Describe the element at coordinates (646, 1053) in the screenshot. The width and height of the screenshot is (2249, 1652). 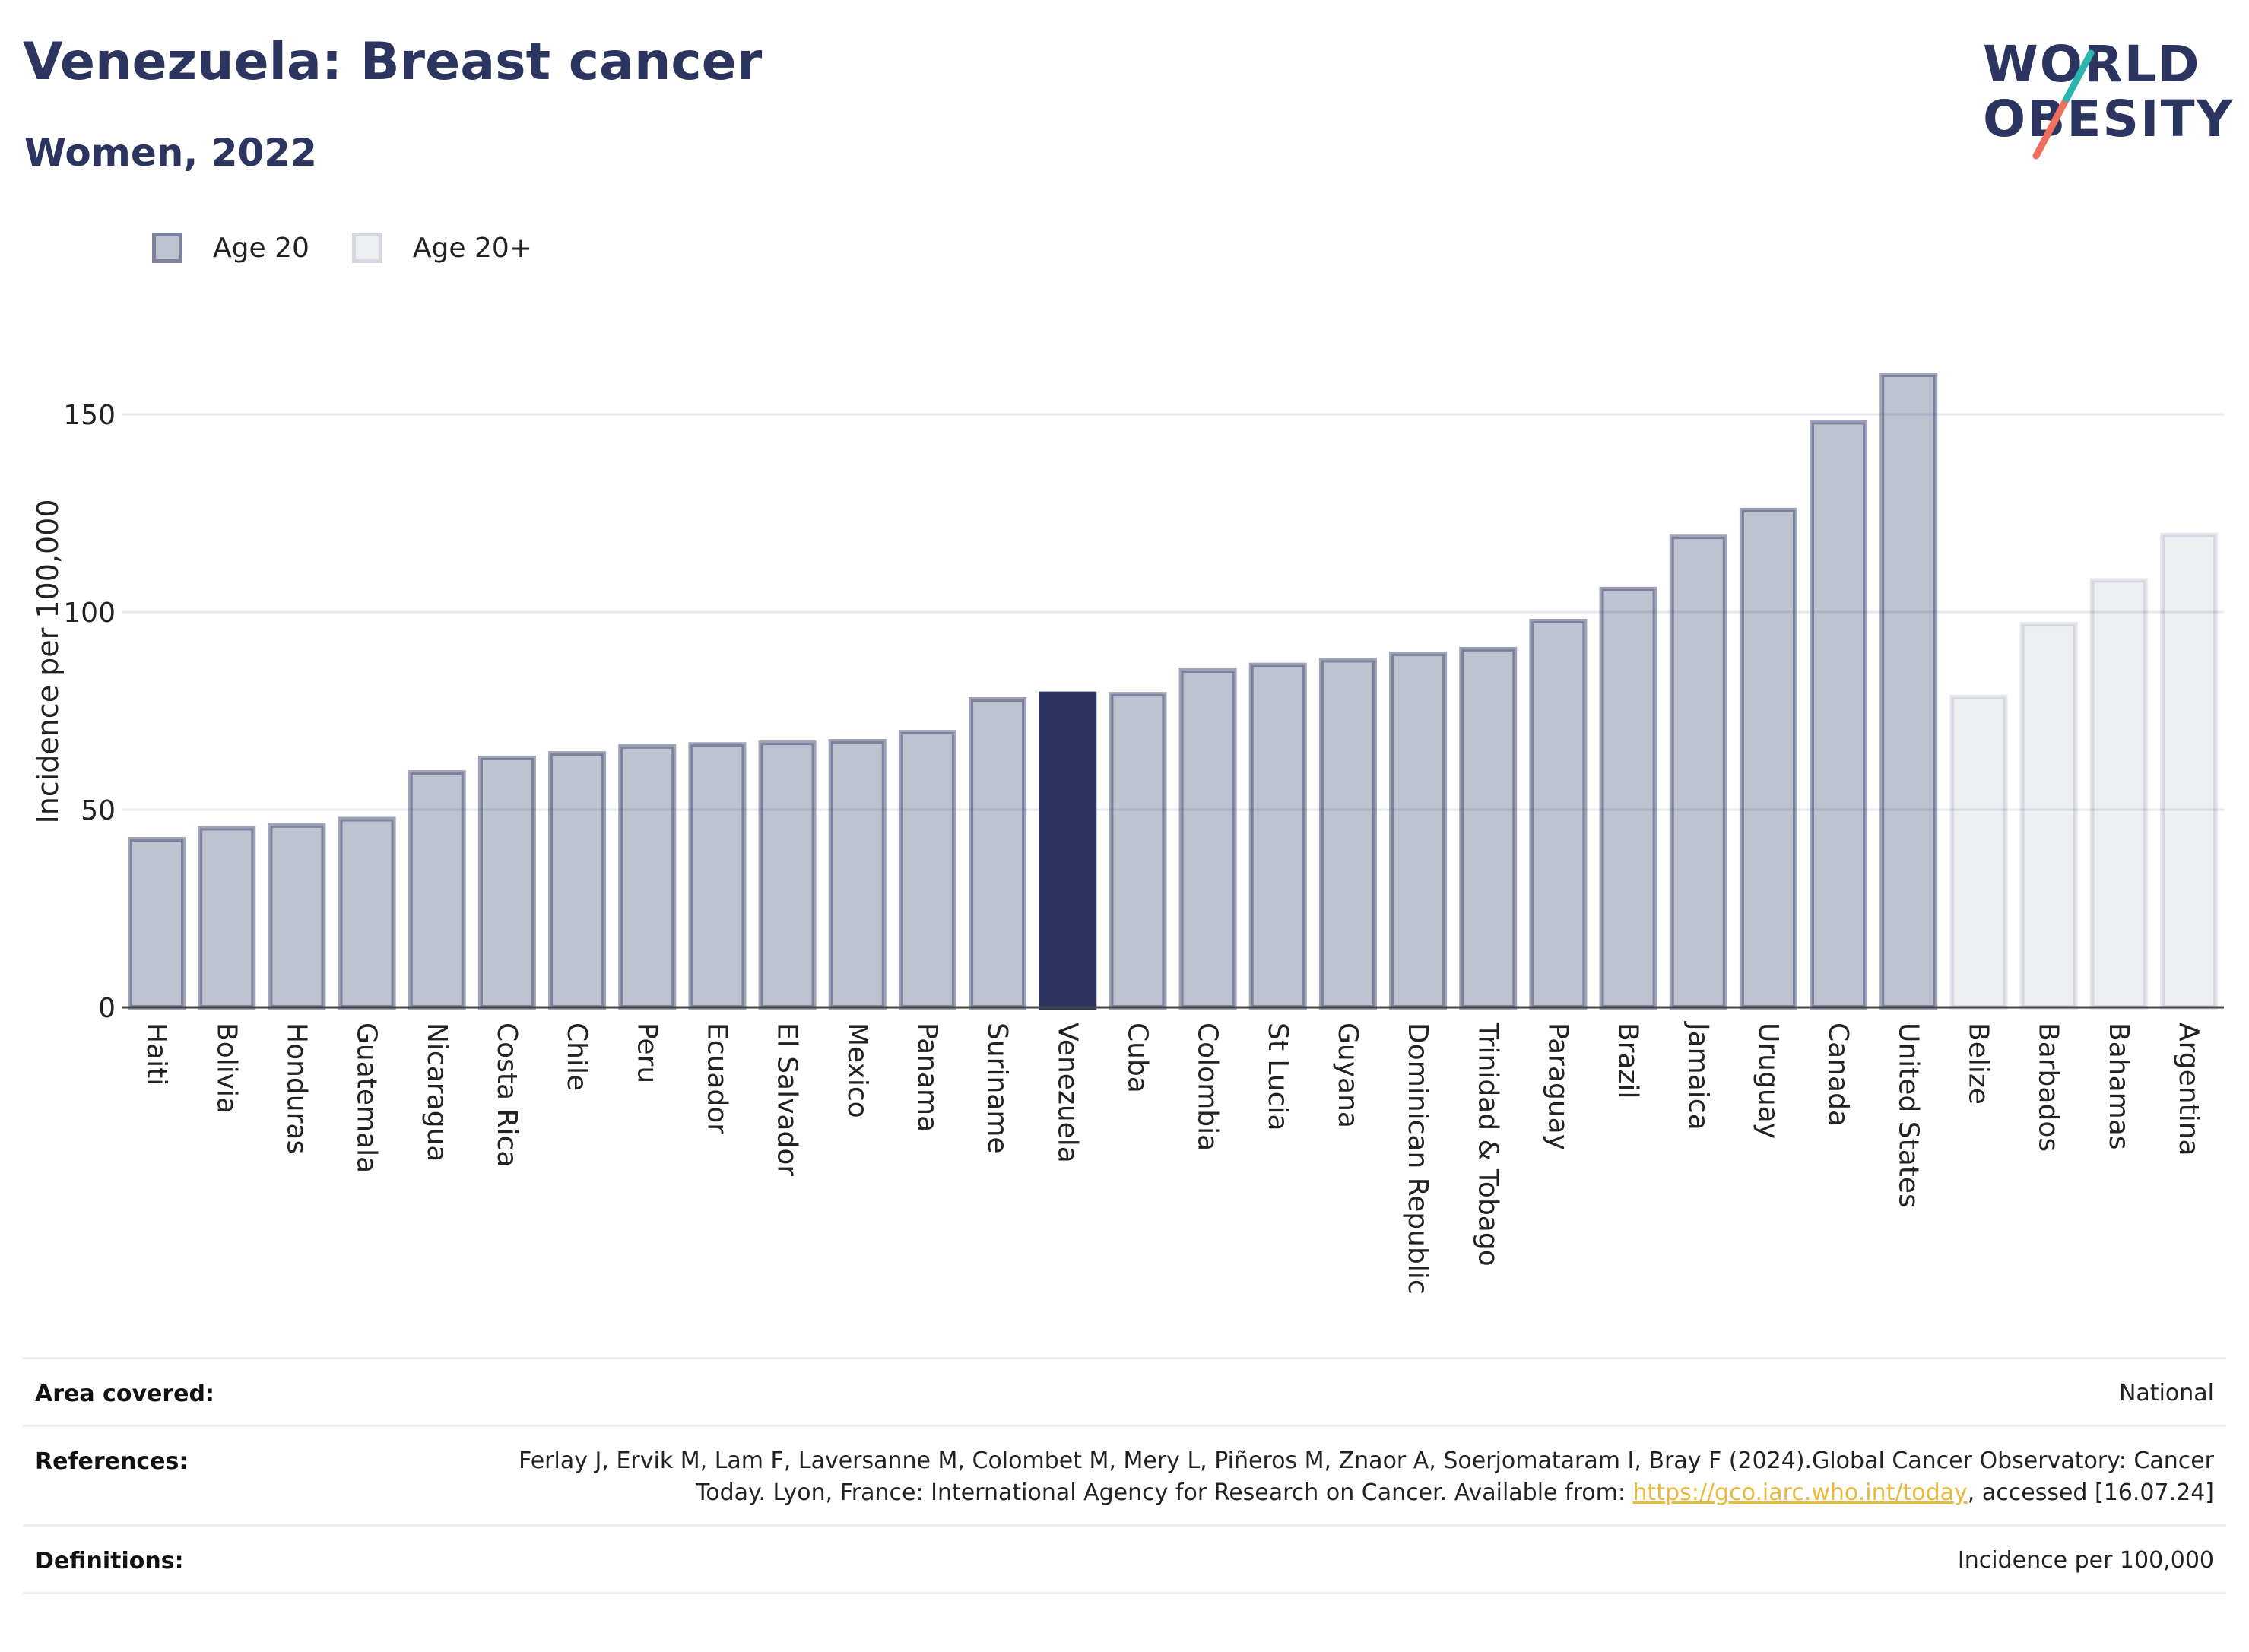
I see `x-tick-label: Peru` at that location.